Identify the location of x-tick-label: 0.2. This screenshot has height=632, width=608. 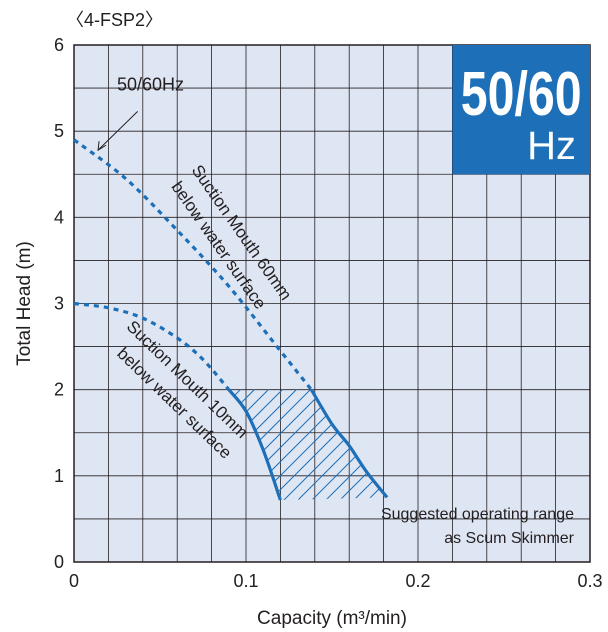
(417, 581).